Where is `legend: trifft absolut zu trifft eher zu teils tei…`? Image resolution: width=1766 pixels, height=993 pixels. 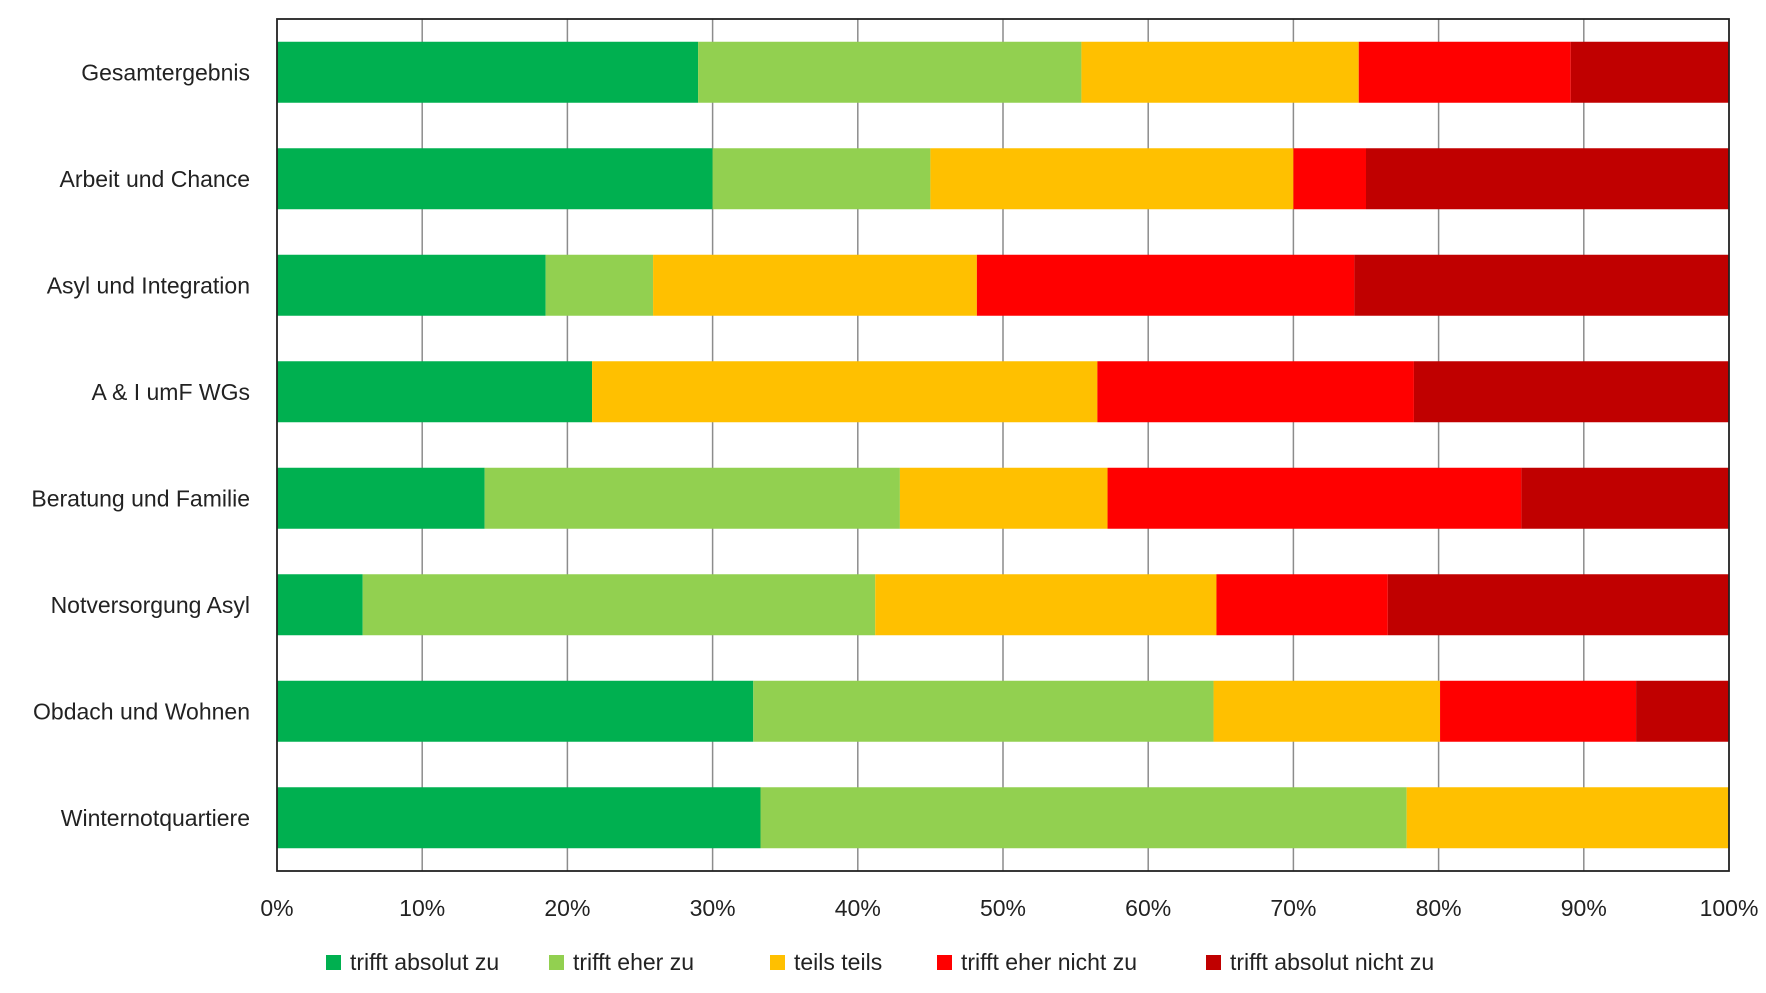
legend: trifft absolut zu trifft eher zu teils tei… is located at coordinates (880, 962).